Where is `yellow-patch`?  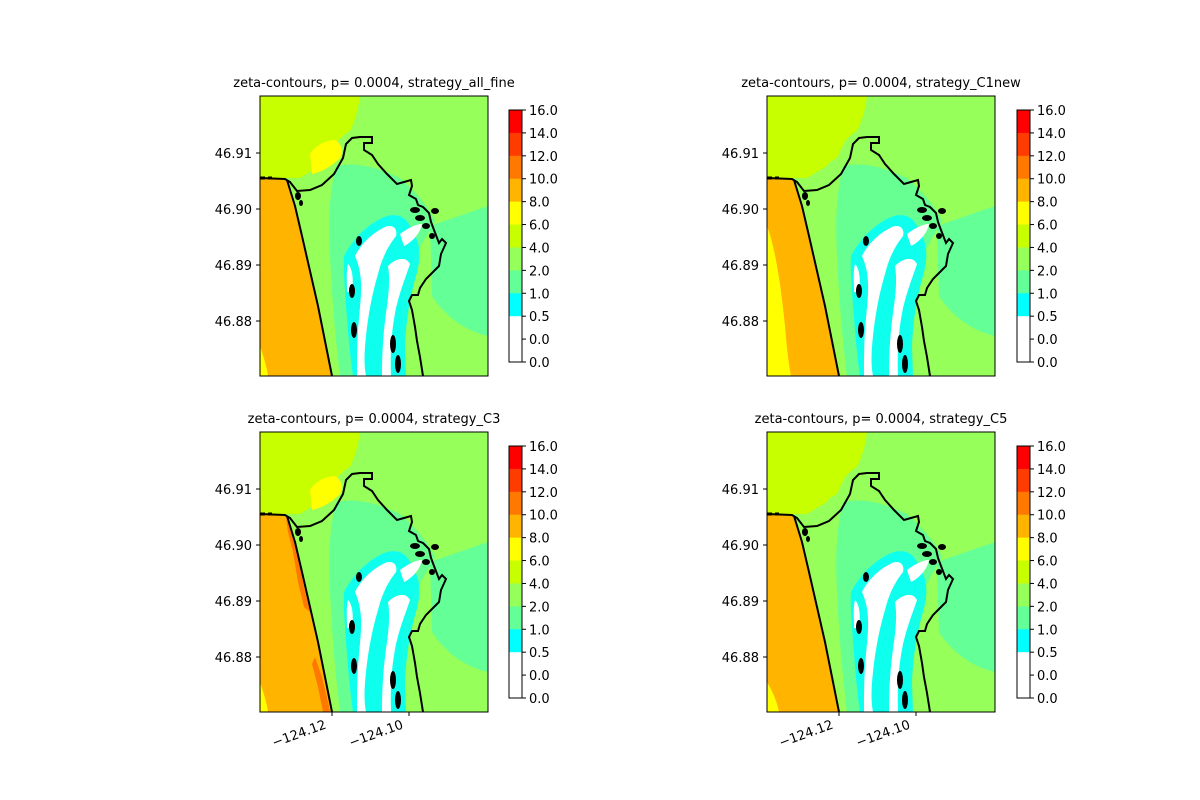
yellow-patch is located at coordinates (326, 493).